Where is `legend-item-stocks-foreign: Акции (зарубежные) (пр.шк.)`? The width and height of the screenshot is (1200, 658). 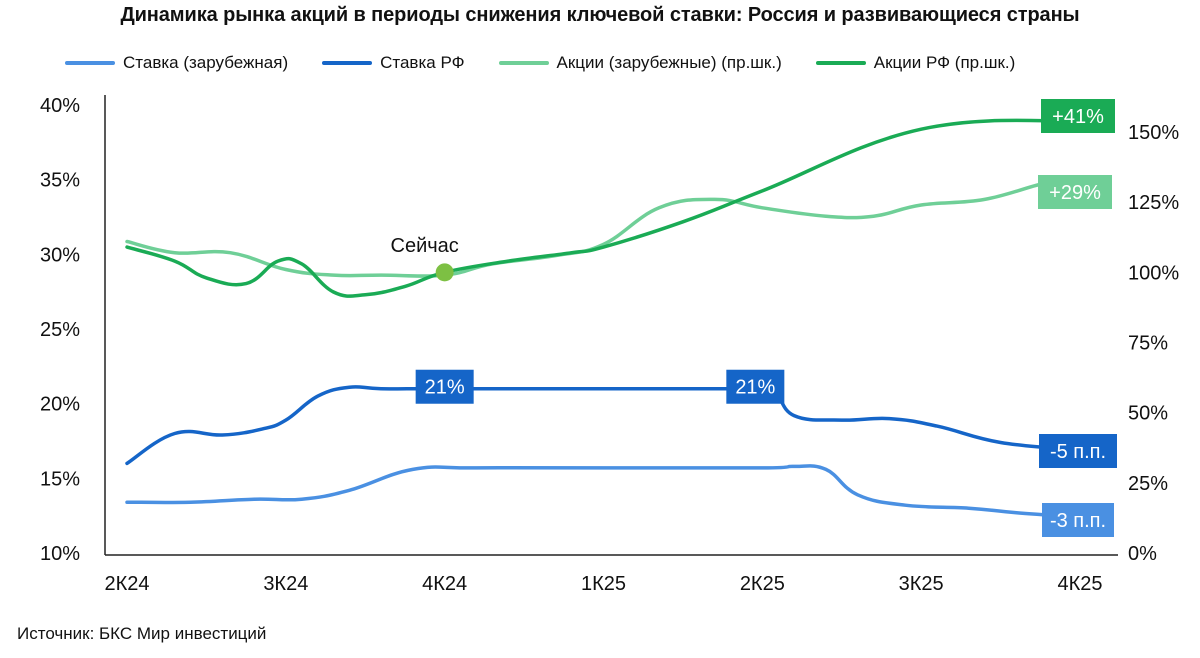 legend-item-stocks-foreign: Акции (зарубежные) (пр.шк.) is located at coordinates (640, 63).